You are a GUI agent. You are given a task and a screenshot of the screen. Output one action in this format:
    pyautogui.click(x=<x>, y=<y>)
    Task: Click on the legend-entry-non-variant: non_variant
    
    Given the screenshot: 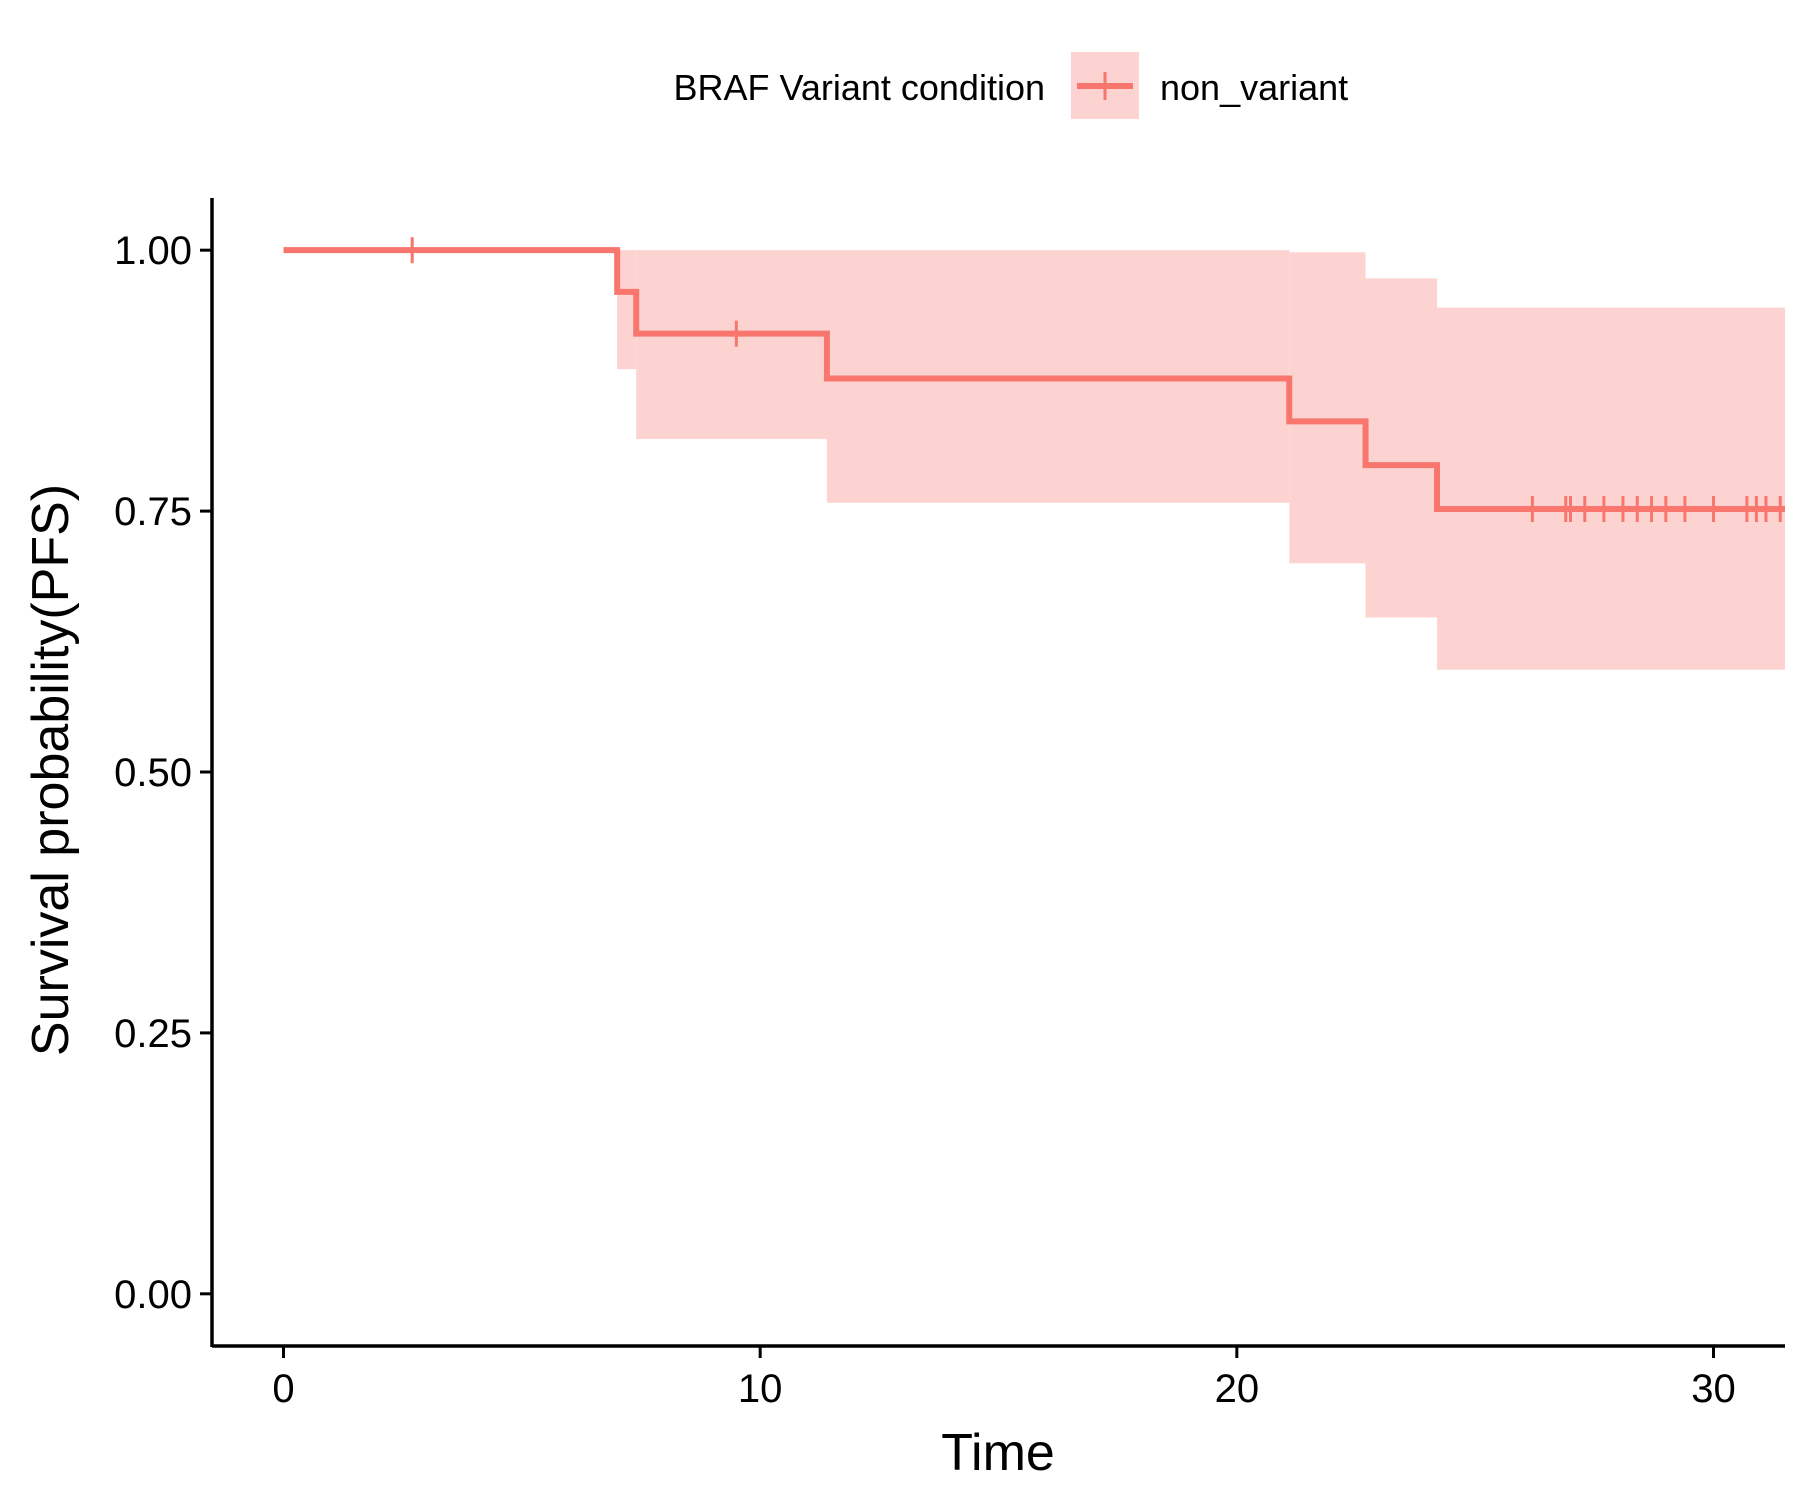 What is the action you would take?
    pyautogui.click(x=1254, y=87)
    